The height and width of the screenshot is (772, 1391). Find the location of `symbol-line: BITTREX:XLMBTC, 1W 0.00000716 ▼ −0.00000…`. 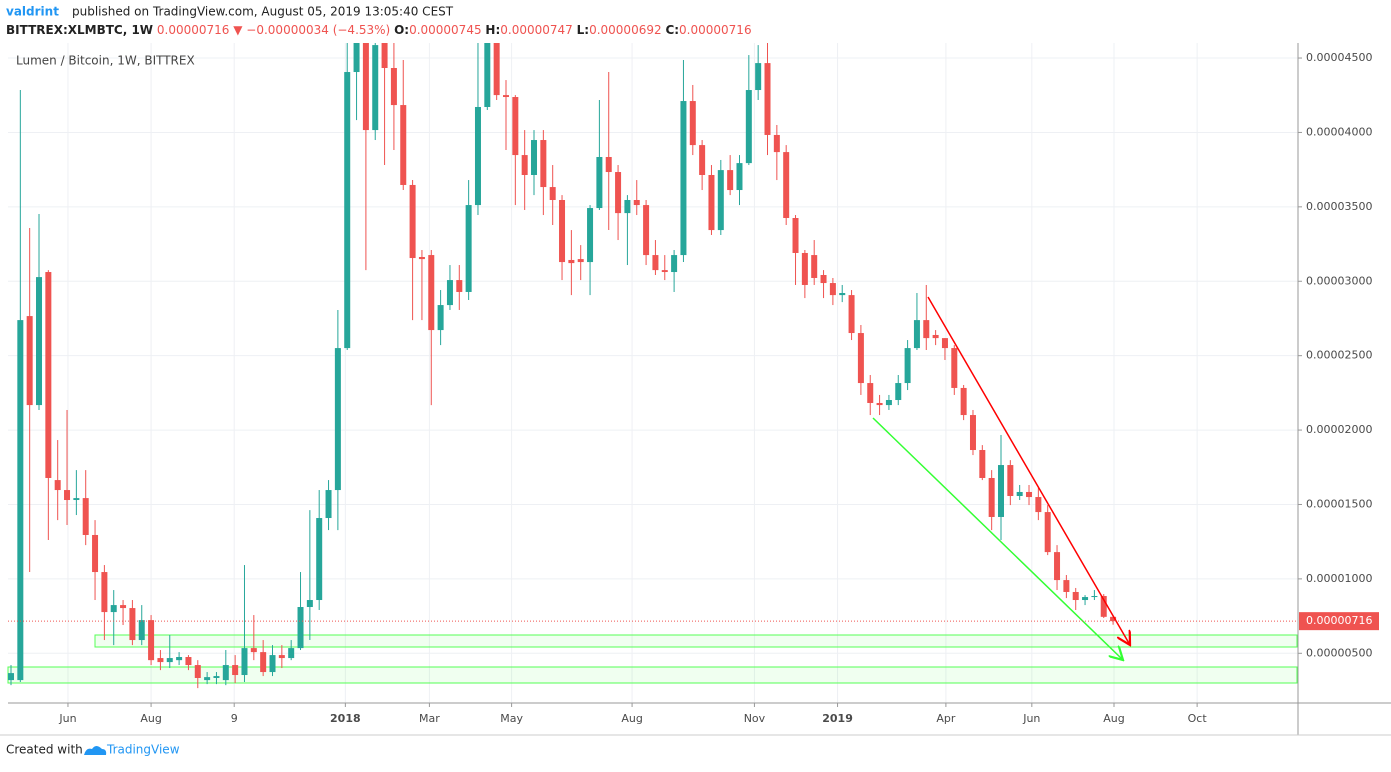

symbol-line: BITTREX:XLMBTC, 1W 0.00000716 ▼ −0.00000… is located at coordinates (379, 30).